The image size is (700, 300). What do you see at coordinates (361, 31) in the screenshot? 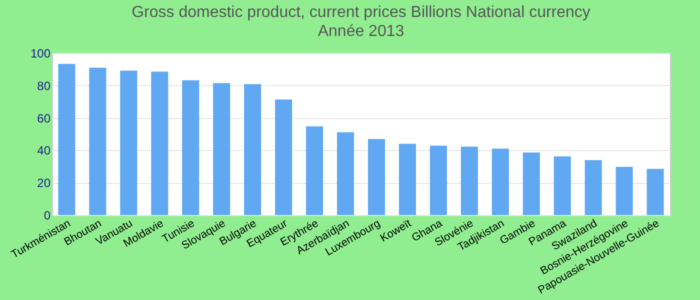
I see `chart-subtitle: Année 2013` at bounding box center [361, 31].